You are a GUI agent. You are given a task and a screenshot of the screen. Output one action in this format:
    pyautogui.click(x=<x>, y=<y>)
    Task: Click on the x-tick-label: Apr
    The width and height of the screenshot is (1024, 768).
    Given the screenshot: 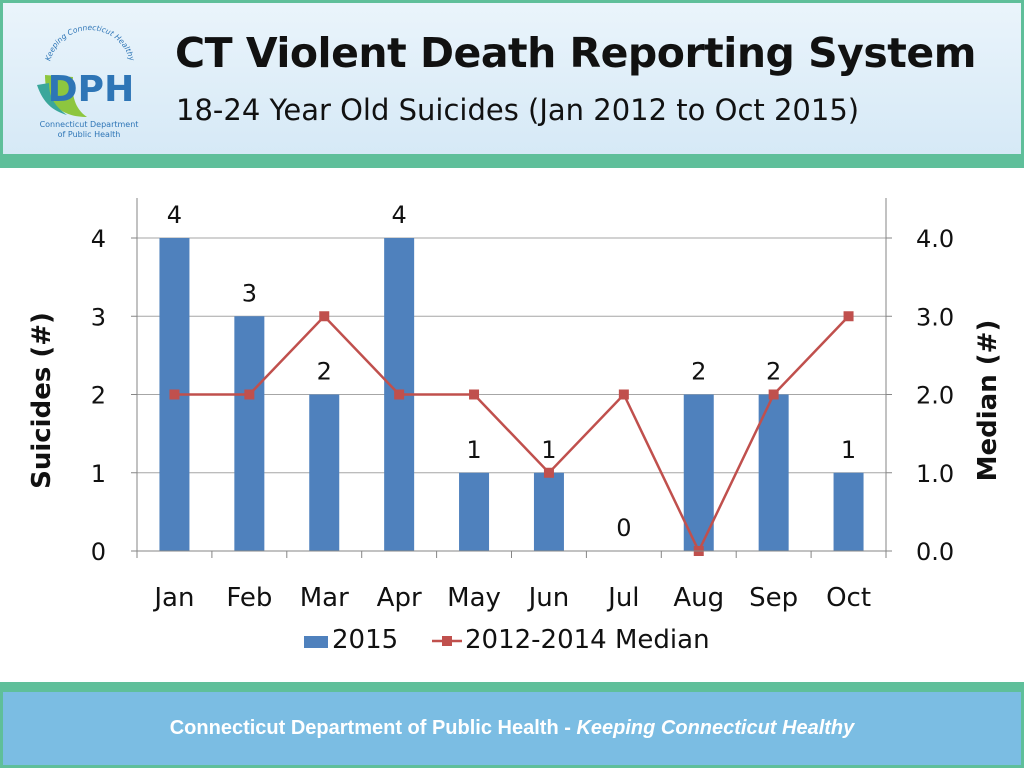 What is the action you would take?
    pyautogui.click(x=399, y=598)
    